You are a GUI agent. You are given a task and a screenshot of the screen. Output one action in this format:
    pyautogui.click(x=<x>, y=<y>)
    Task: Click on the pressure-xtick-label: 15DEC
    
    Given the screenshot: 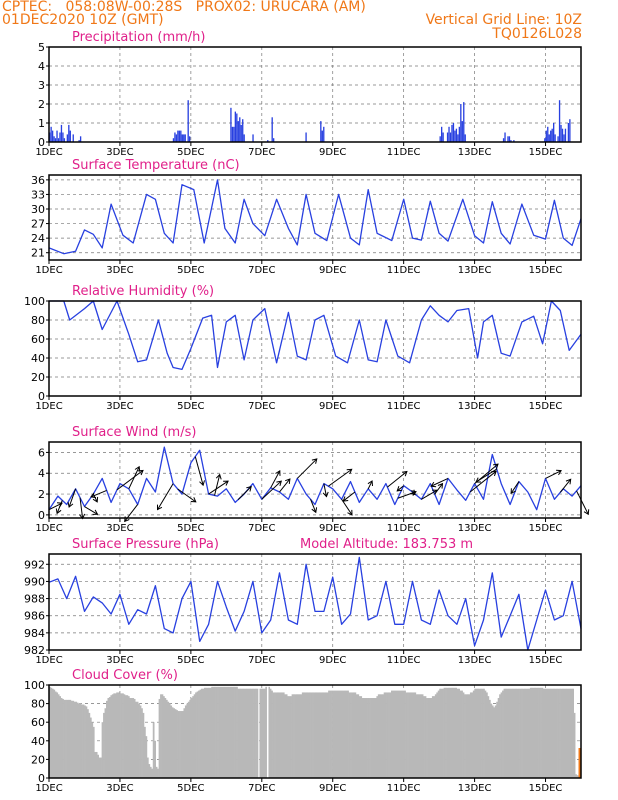 What is the action you would take?
    pyautogui.click(x=546, y=660)
    